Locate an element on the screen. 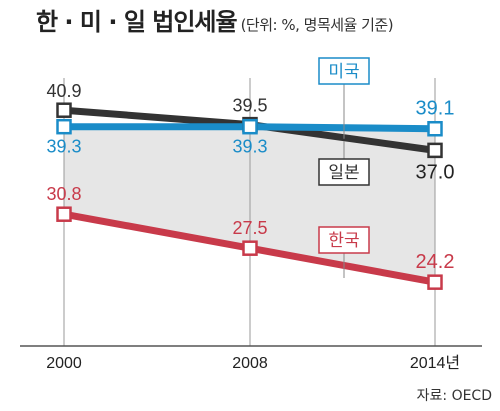 This screenshot has height=411, width=500. japan-legend-box is located at coordinates (344, 172).